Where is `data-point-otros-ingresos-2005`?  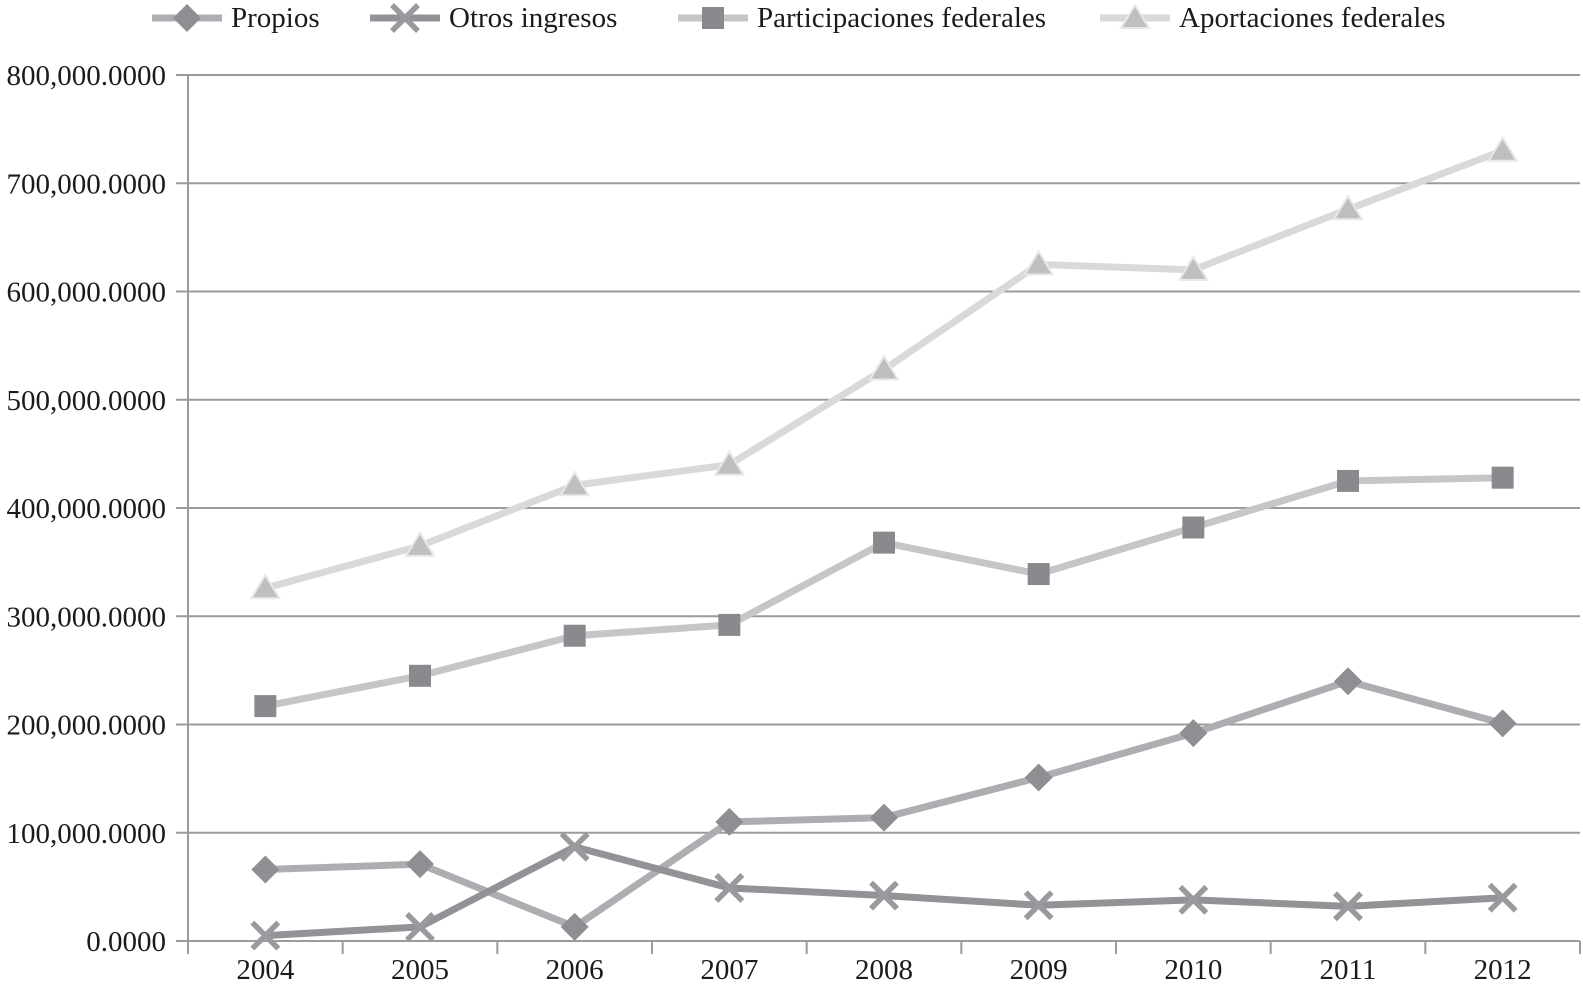
data-point-otros-ingresos-2005 is located at coordinates (420, 926).